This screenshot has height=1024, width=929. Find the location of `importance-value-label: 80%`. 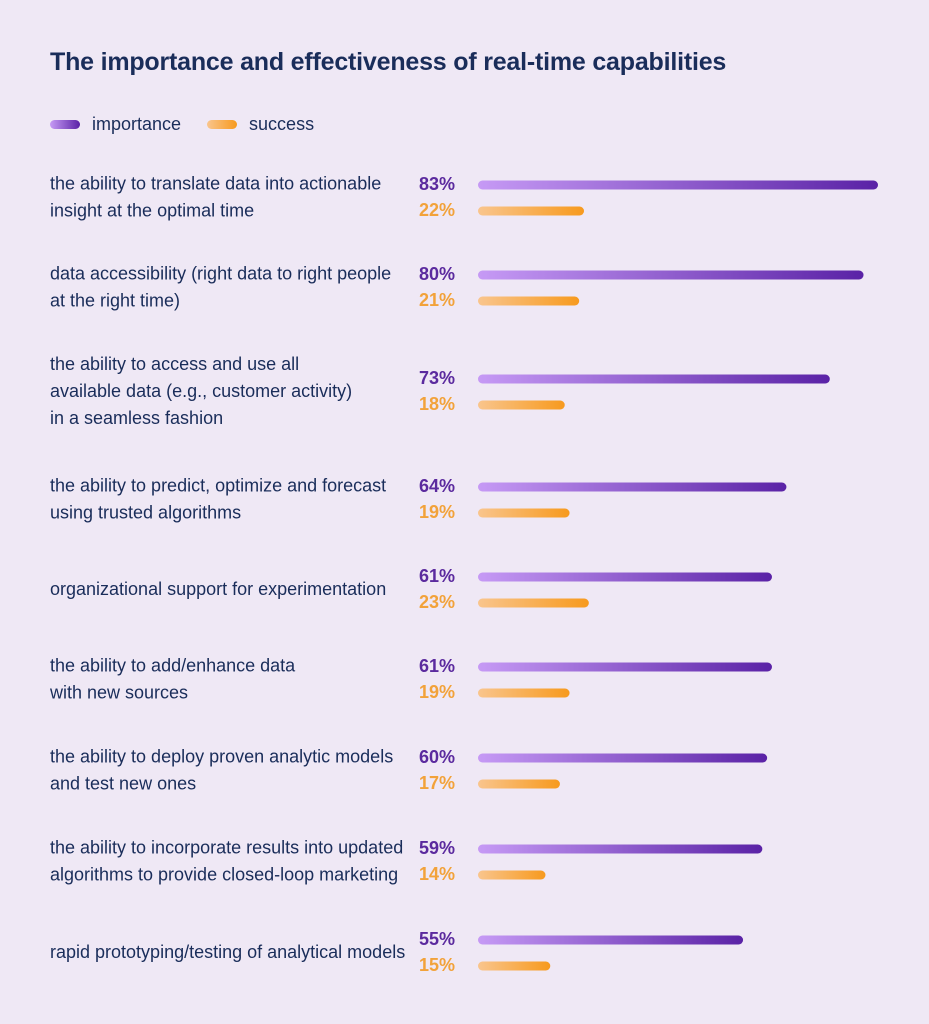

importance-value-label: 80% is located at coordinates (437, 274).